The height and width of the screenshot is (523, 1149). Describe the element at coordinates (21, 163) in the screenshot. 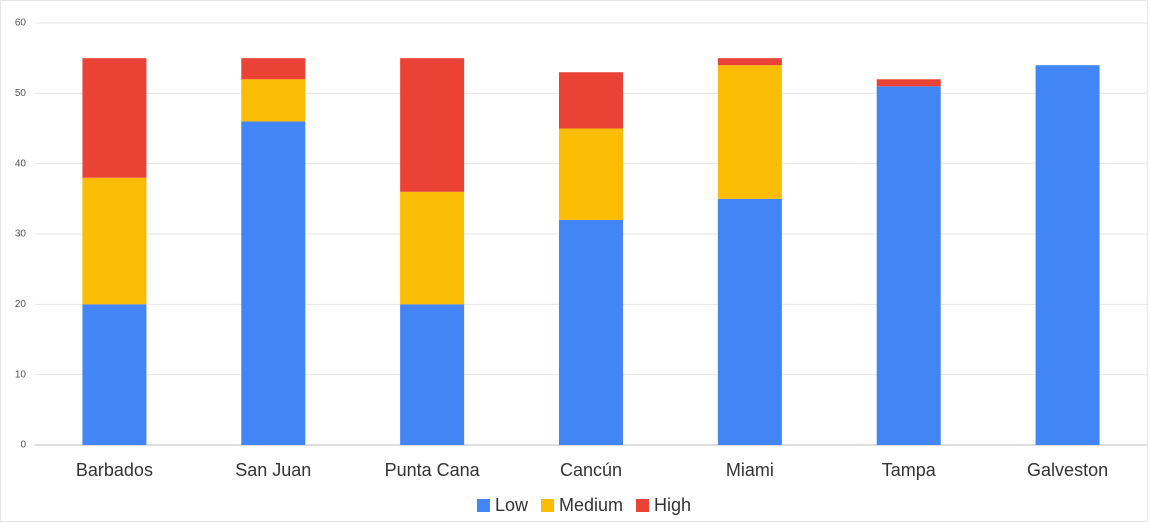

I see `y-tick-label: 40` at that location.